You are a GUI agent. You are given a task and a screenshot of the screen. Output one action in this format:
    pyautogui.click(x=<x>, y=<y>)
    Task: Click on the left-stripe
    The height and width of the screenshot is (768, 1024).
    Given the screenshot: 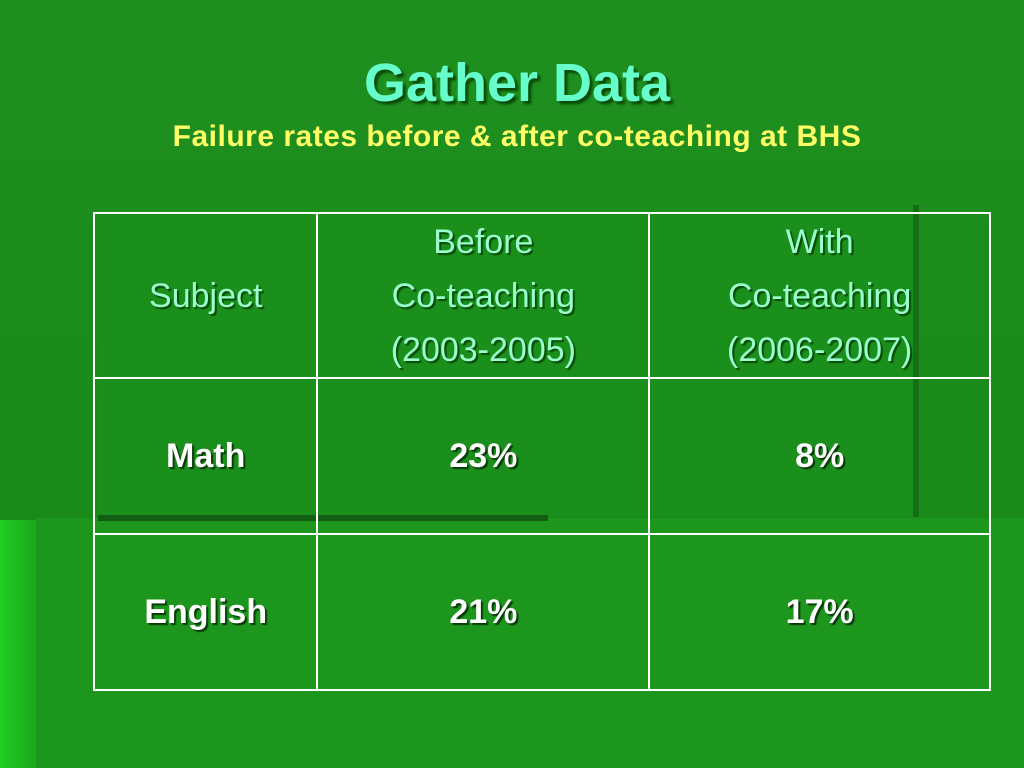 What is the action you would take?
    pyautogui.click(x=18, y=644)
    